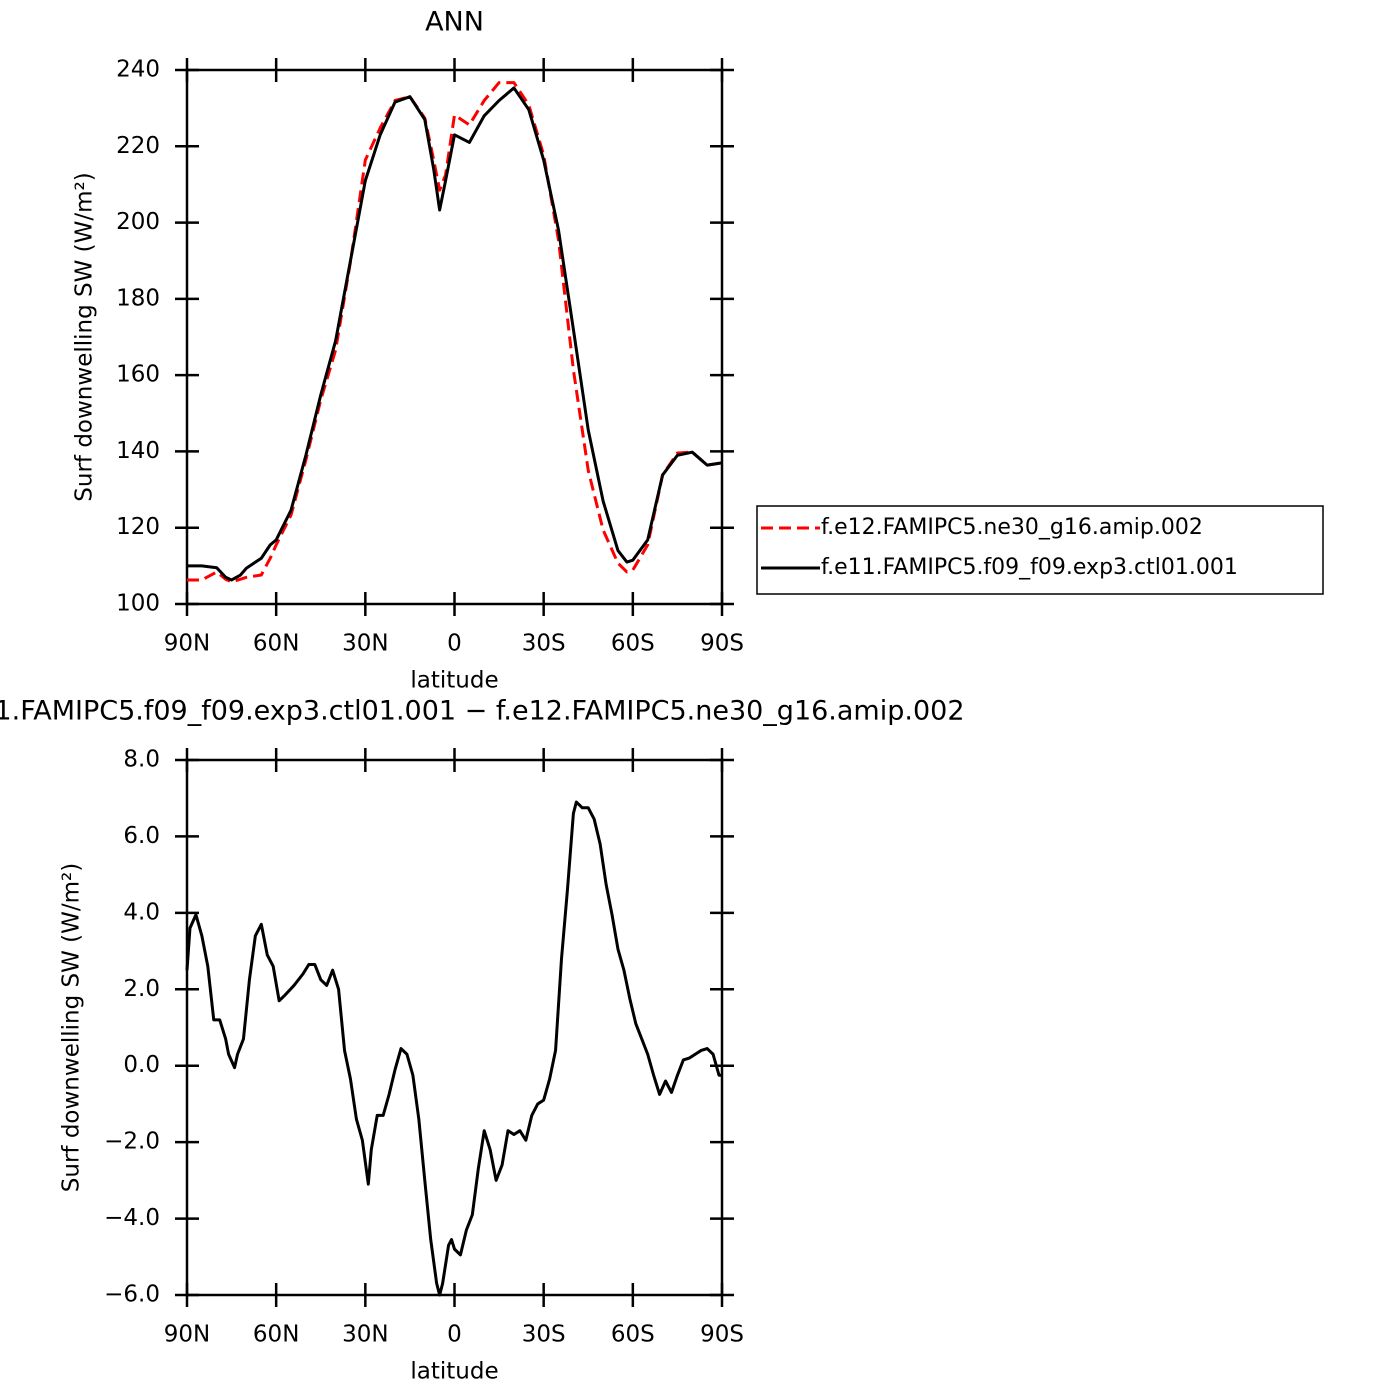  I want to click on y-tick-label: 240, so click(138, 70).